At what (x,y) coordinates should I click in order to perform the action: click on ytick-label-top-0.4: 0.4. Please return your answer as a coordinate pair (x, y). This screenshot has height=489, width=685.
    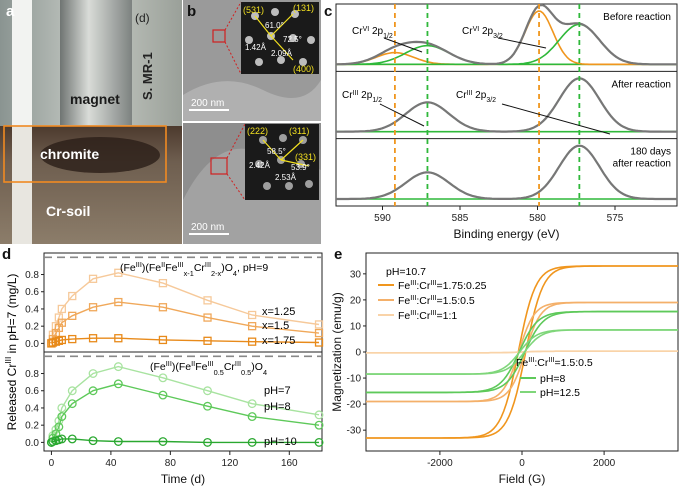
    Looking at the image, I should click on (32, 309).